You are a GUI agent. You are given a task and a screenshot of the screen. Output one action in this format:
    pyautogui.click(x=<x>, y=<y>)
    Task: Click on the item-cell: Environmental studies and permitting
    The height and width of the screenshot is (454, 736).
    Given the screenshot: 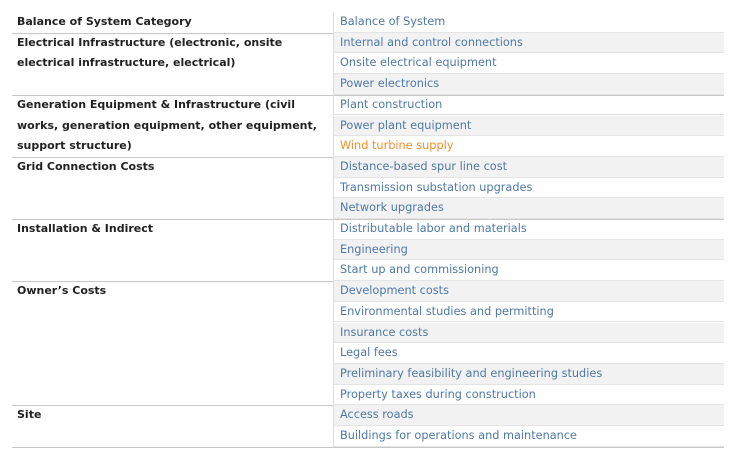 What is the action you would take?
    pyautogui.click(x=528, y=312)
    